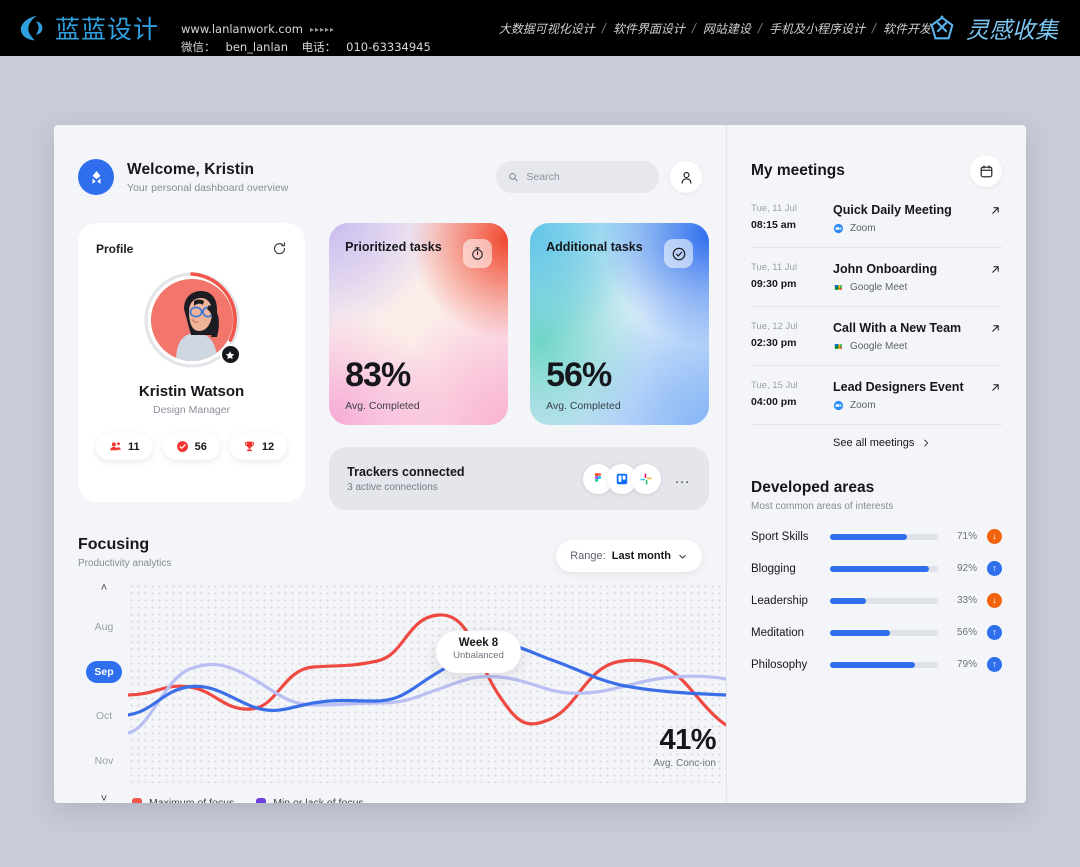 The height and width of the screenshot is (867, 1080). What do you see at coordinates (182, 446) in the screenshot?
I see `check-circle-icon` at bounding box center [182, 446].